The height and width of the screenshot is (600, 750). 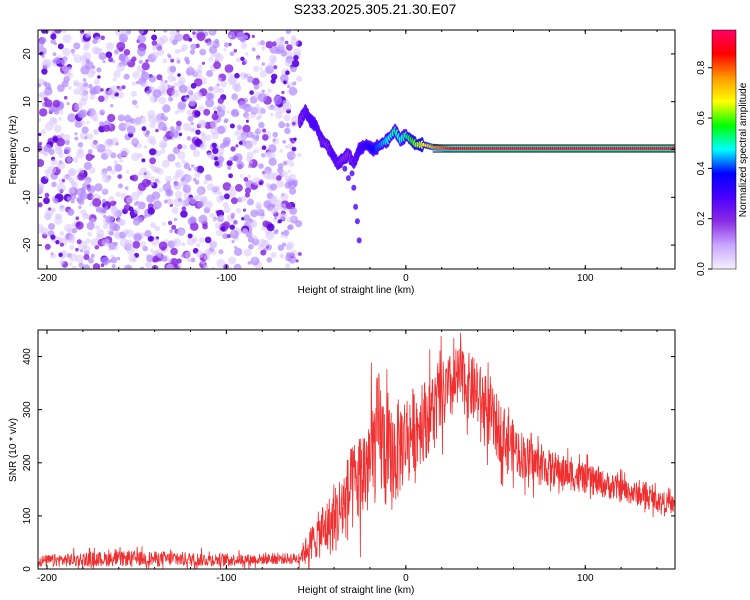 I want to click on snr-y-tick-label: 0, so click(x=27, y=569).